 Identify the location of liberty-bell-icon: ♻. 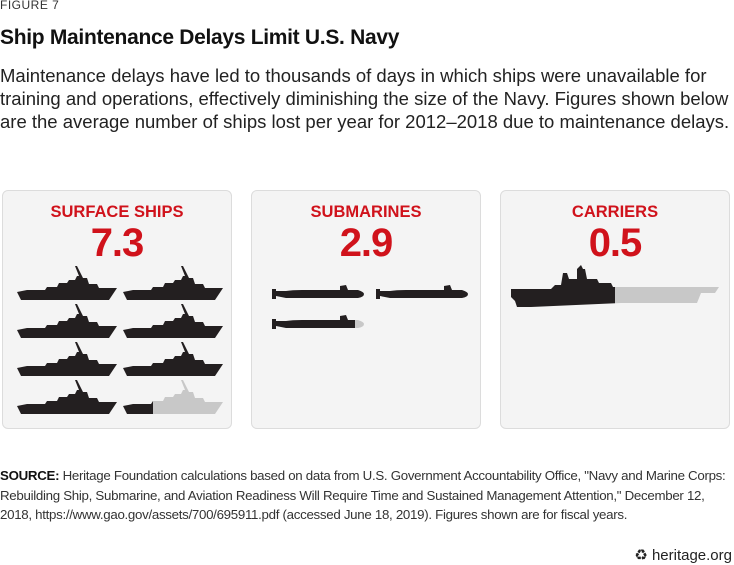
(641, 555).